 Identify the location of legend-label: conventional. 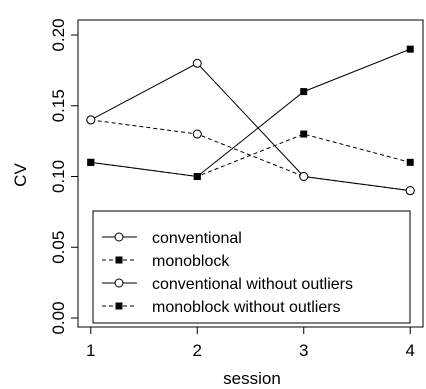
(197, 238).